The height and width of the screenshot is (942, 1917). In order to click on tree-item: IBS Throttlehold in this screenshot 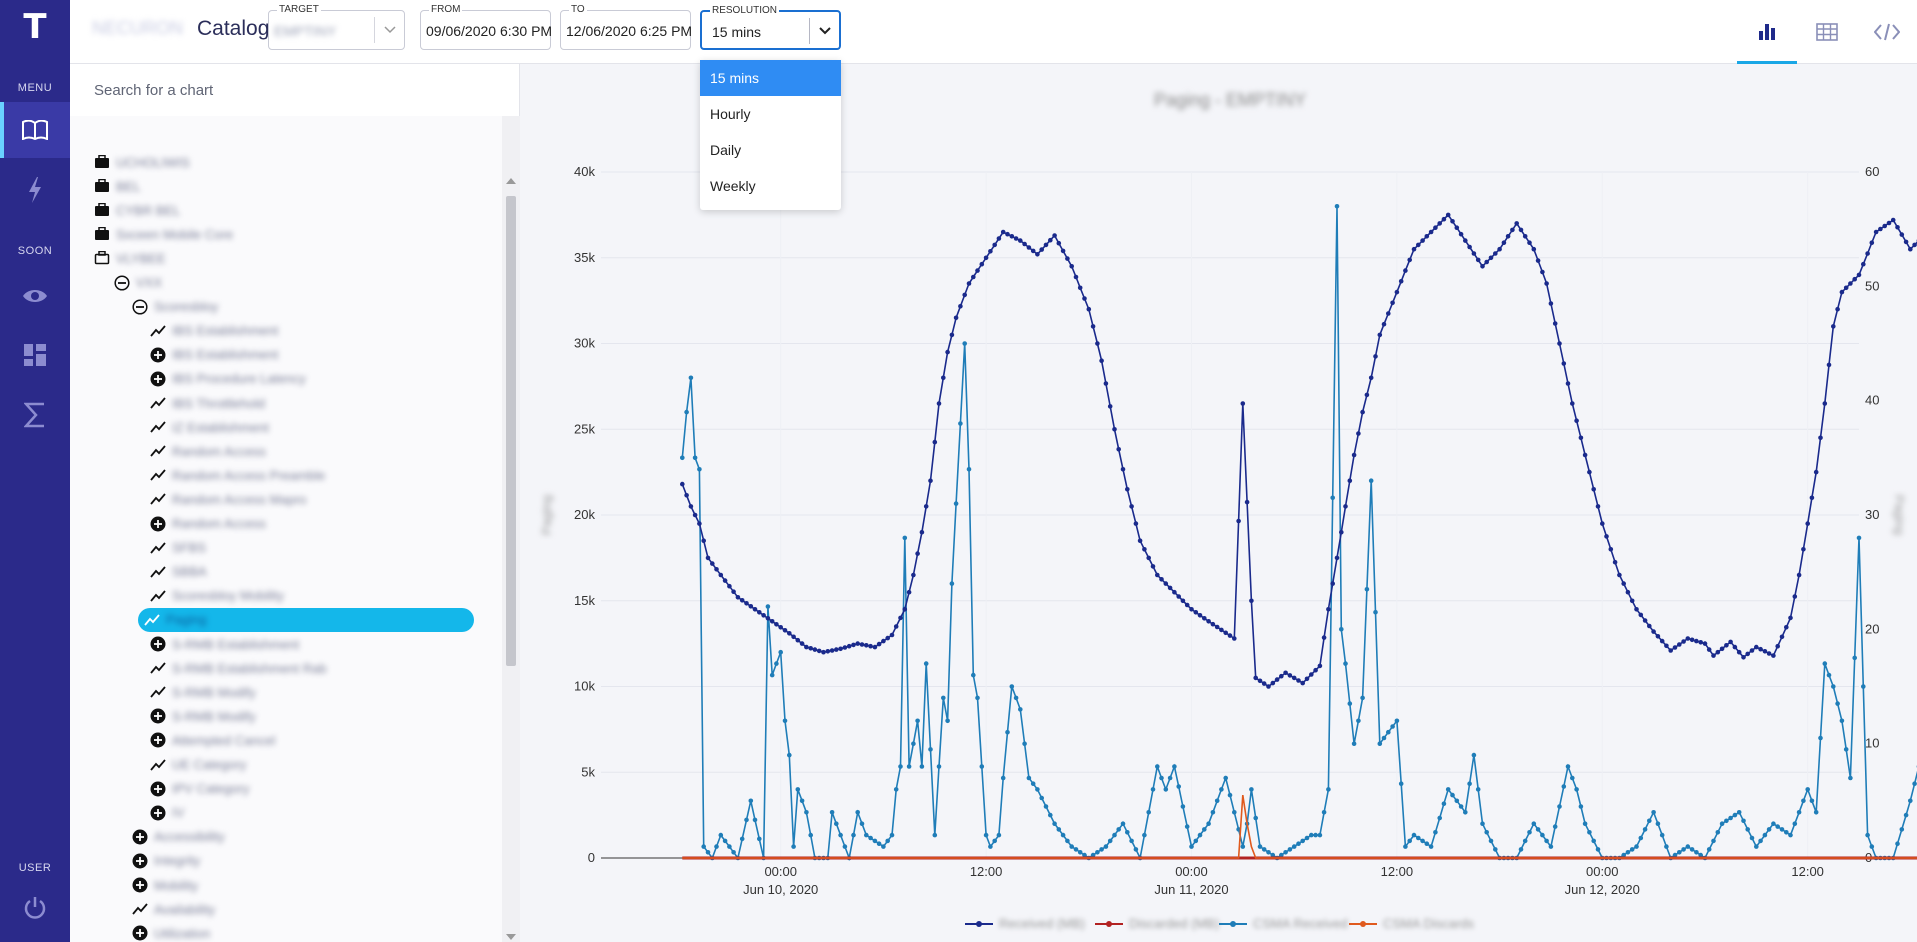, I will do `click(207, 403)`.